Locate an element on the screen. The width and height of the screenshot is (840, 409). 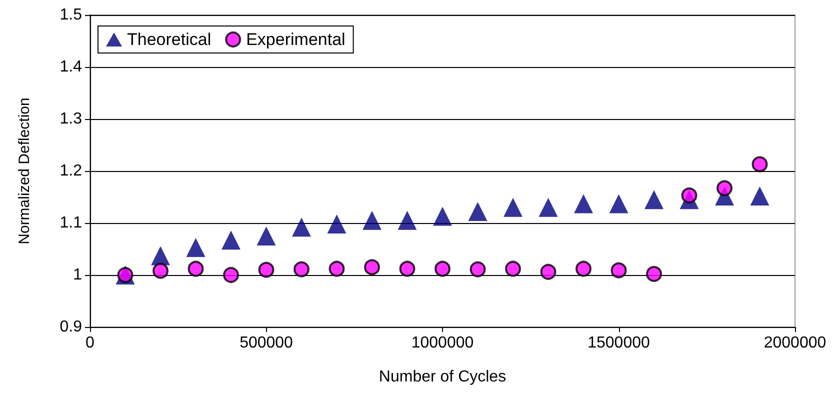
x-tick-label: 1500000 is located at coordinates (619, 343).